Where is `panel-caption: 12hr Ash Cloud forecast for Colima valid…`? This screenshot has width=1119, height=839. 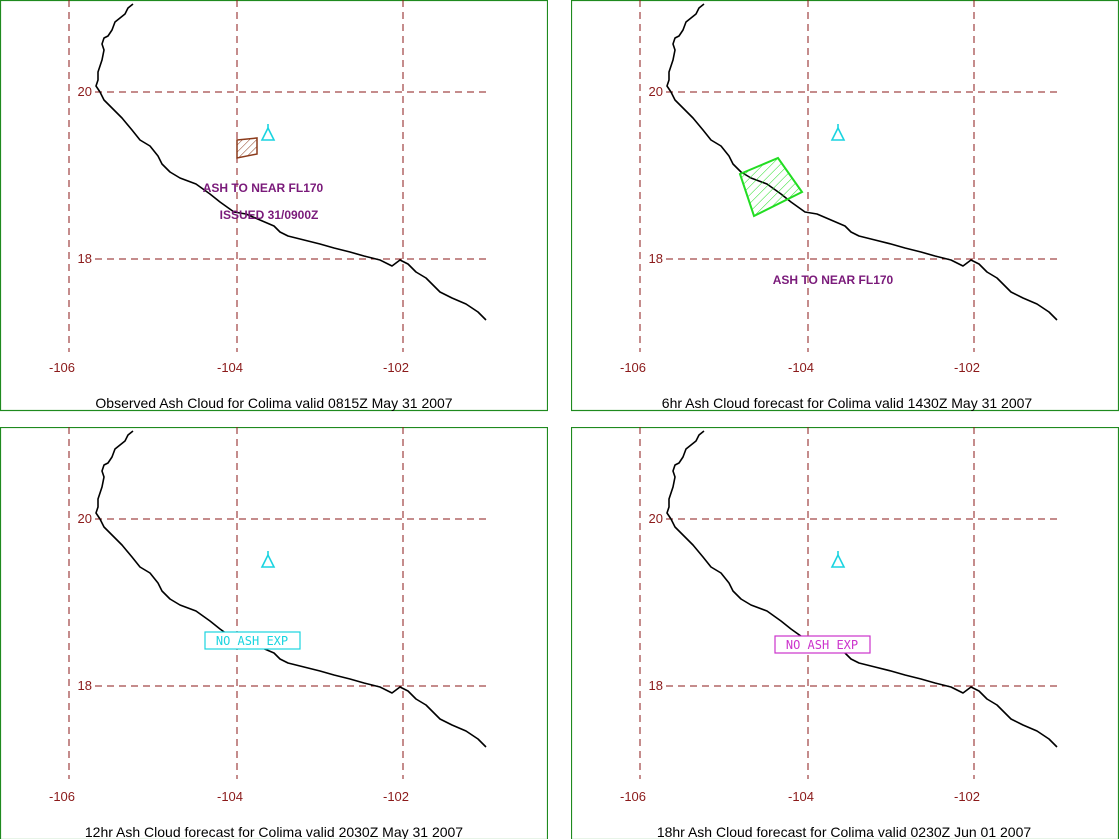
panel-caption: 12hr Ash Cloud forecast for Colima valid… is located at coordinates (274, 831).